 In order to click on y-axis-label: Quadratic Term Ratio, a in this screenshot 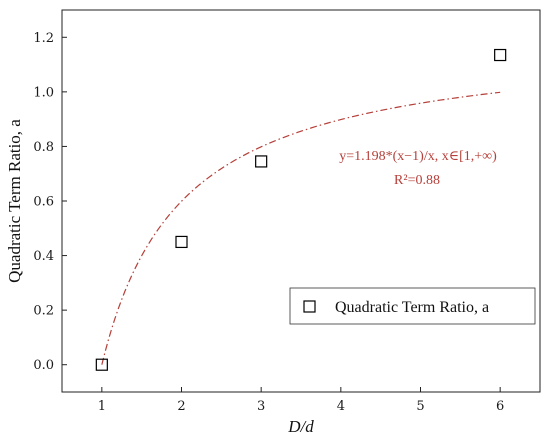, I will do `click(14, 201)`.